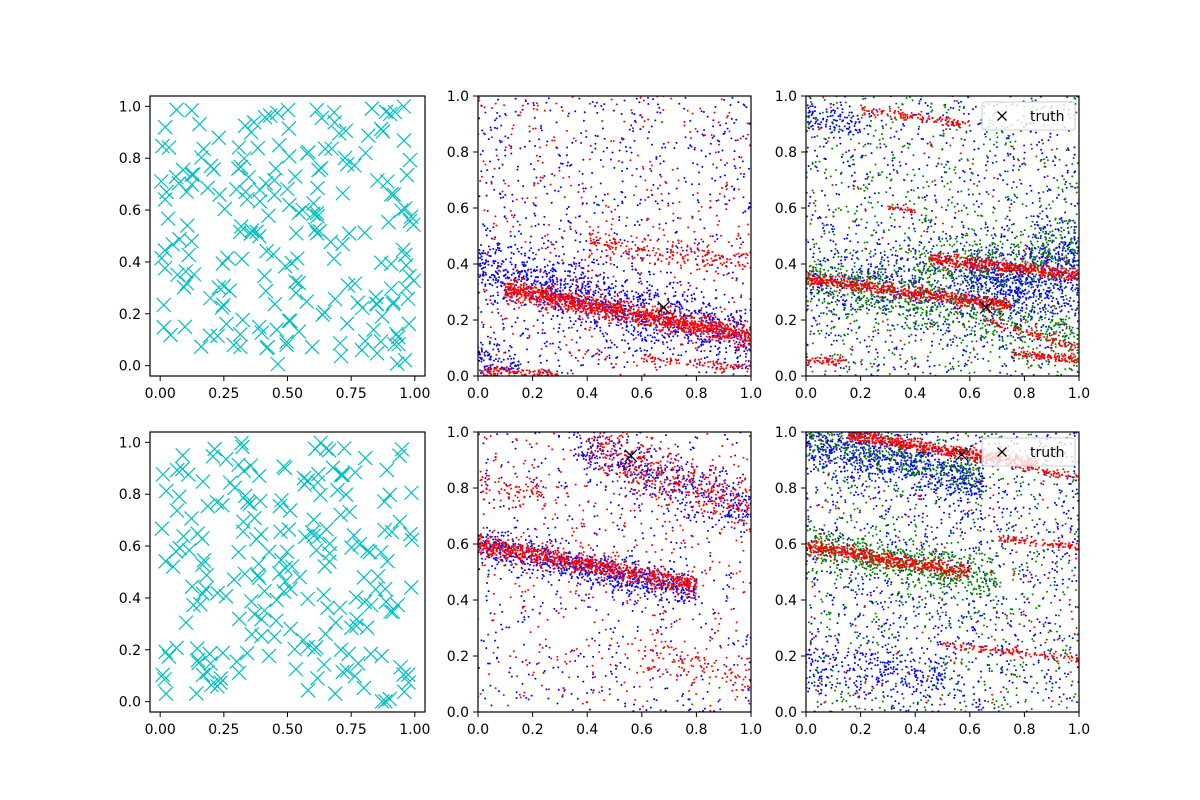 The image size is (1200, 800). What do you see at coordinates (751, 394) in the screenshot?
I see `x-tick-label: 1.0` at bounding box center [751, 394].